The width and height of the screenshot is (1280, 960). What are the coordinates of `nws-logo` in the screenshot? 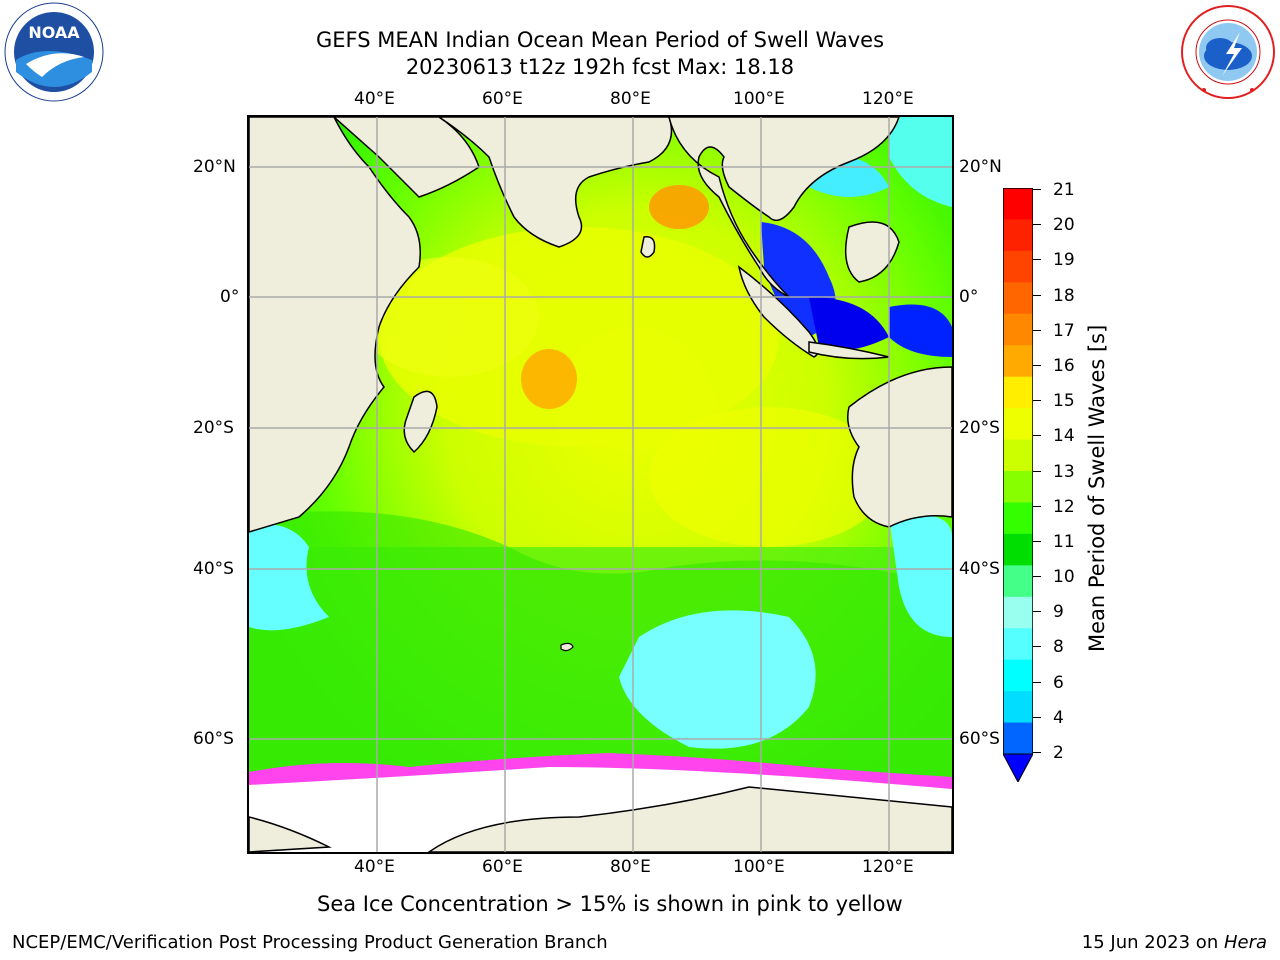 It's located at (1228, 52).